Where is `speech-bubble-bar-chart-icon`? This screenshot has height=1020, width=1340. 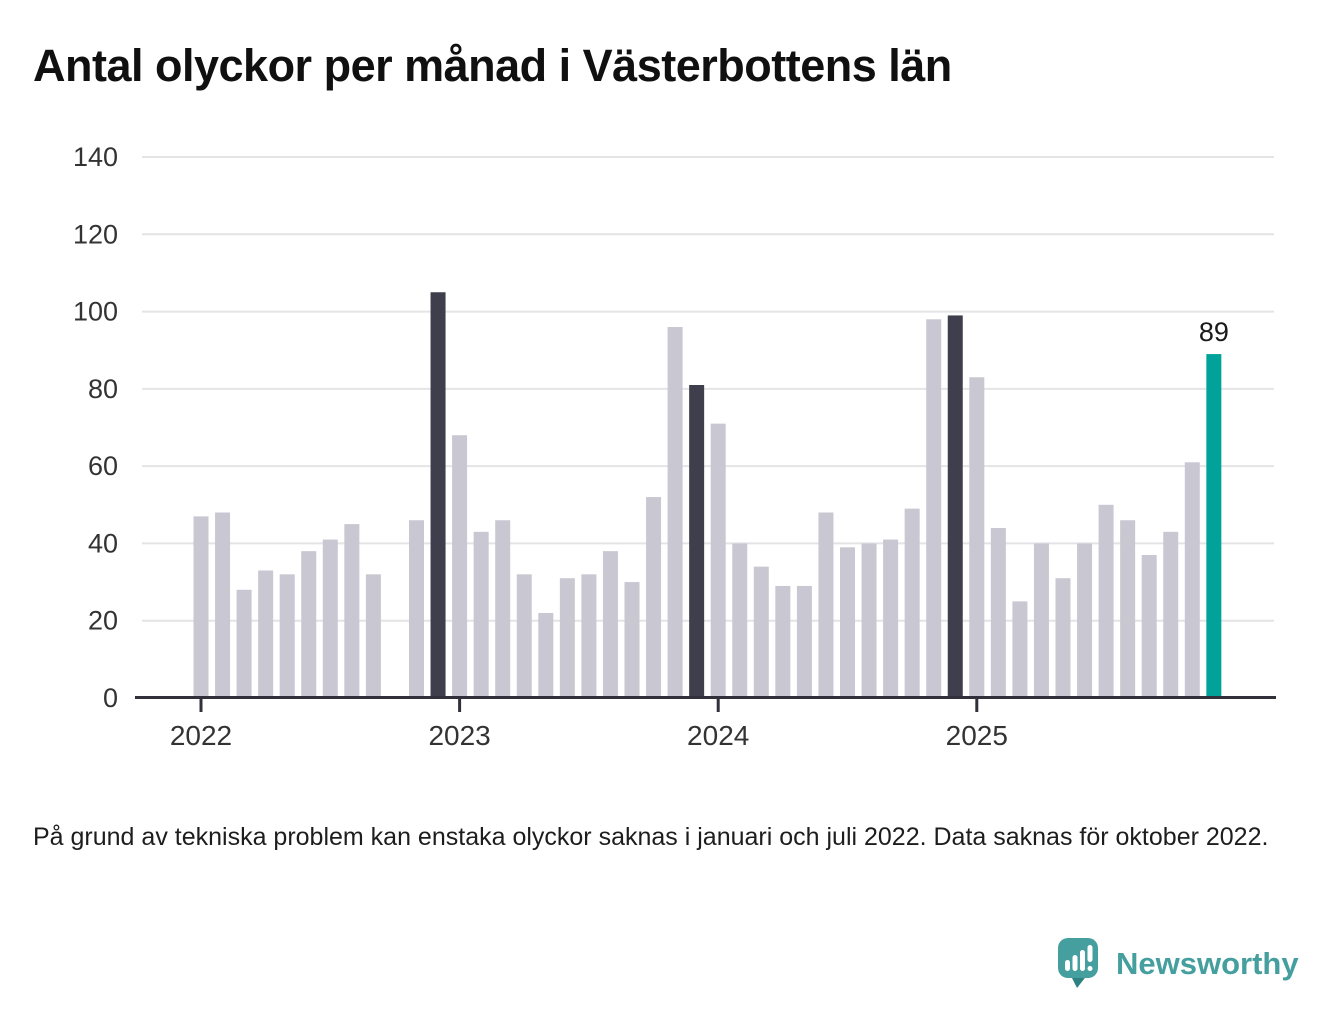
speech-bubble-bar-chart-icon is located at coordinates (1078, 963).